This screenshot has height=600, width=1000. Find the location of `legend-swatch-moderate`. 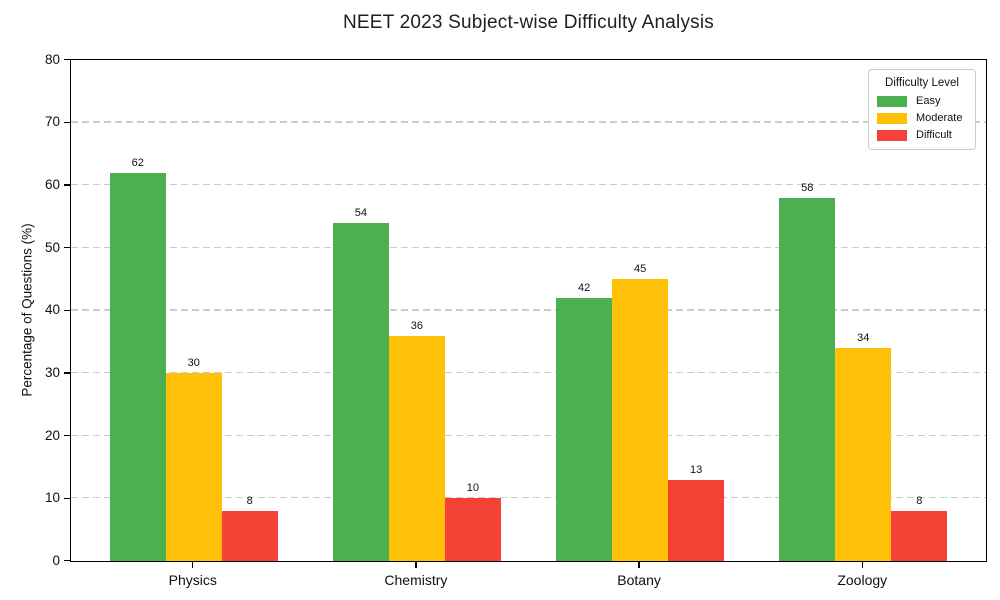

legend-swatch-moderate is located at coordinates (892, 118).